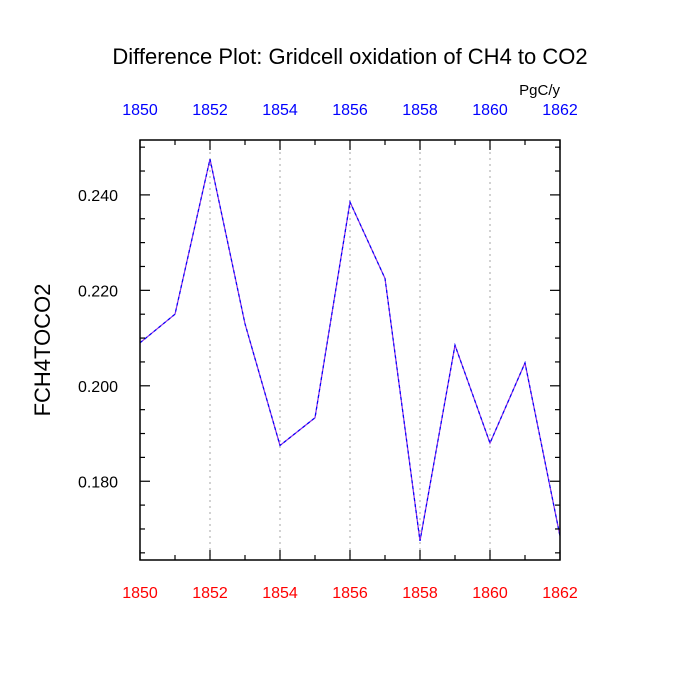 Image resolution: width=700 pixels, height=700 pixels. What do you see at coordinates (98, 291) in the screenshot?
I see `y-tick-label: 0.220` at bounding box center [98, 291].